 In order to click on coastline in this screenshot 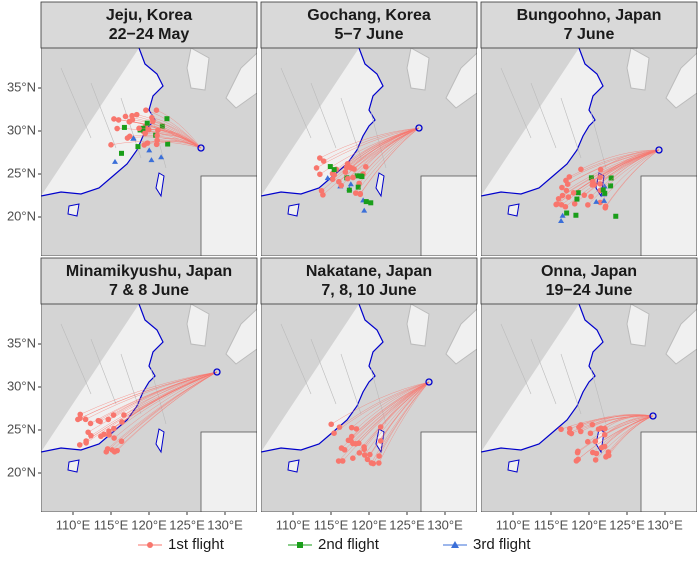, I will do `click(322, 122)`.